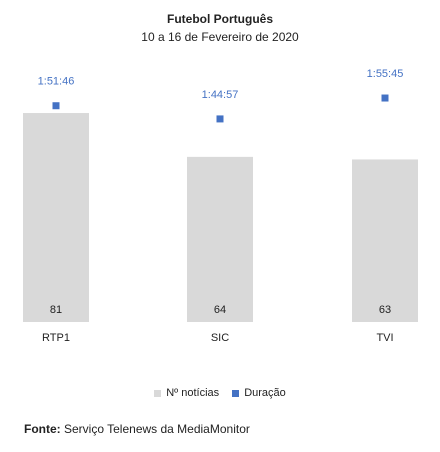  Describe the element at coordinates (385, 74) in the screenshot. I see `duration-label: 1:55:45` at that location.